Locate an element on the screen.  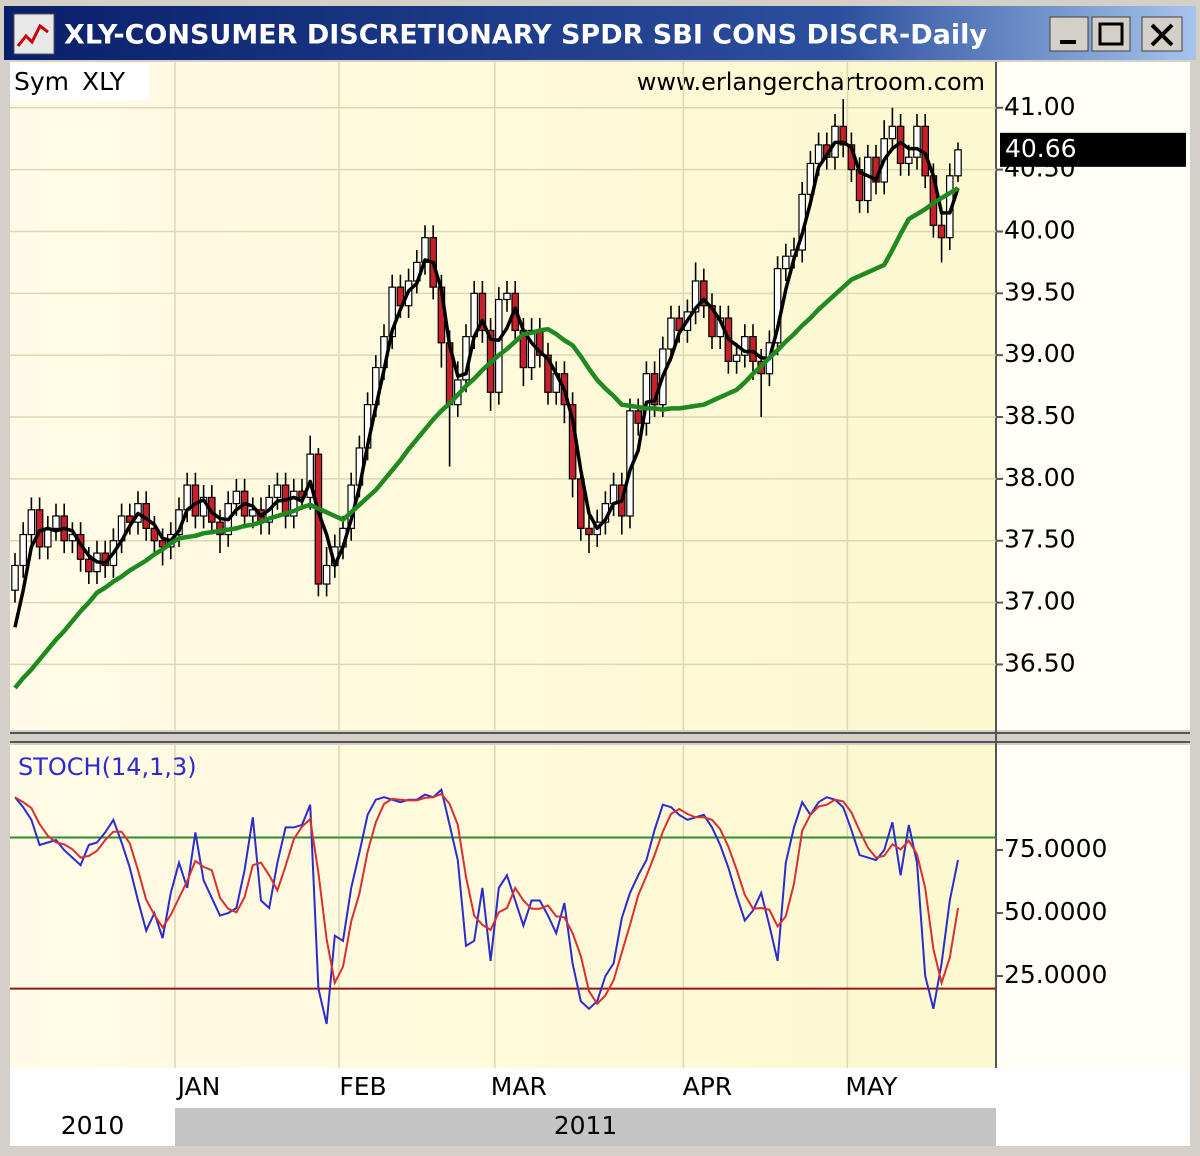
close-button is located at coordinates (1162, 34).